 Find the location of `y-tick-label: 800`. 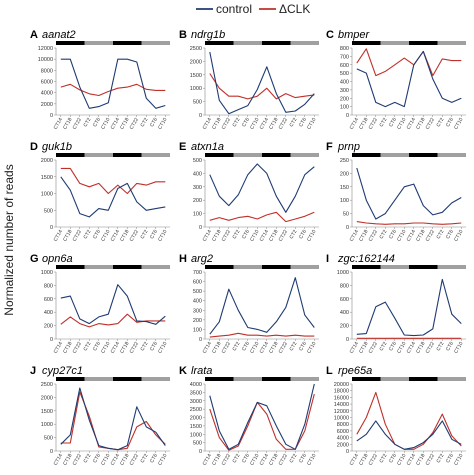

y-tick-label: 800 is located at coordinates (48, 286).